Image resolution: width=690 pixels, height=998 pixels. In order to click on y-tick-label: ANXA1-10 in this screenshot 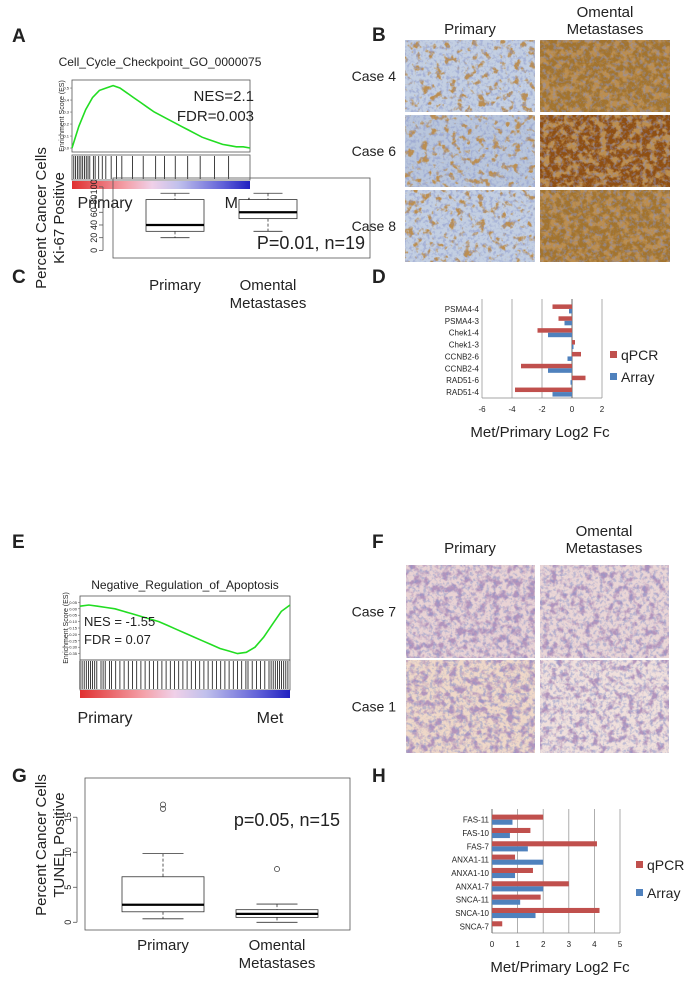, I will do `click(470, 873)`.